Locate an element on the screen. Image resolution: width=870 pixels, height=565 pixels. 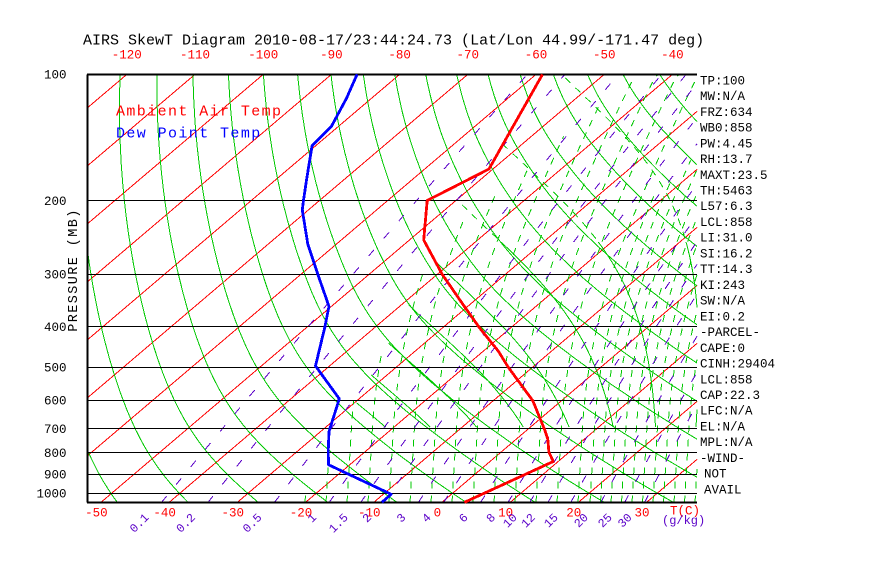
svg-text: AVAIL is located at coordinates (723, 490).